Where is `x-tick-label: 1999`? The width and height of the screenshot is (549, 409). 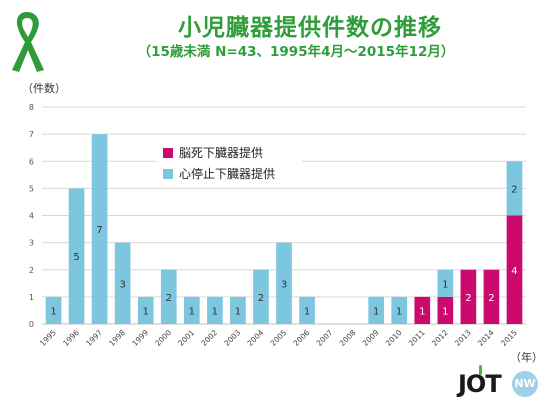 x-tick-label: 1999 is located at coordinates (140, 338).